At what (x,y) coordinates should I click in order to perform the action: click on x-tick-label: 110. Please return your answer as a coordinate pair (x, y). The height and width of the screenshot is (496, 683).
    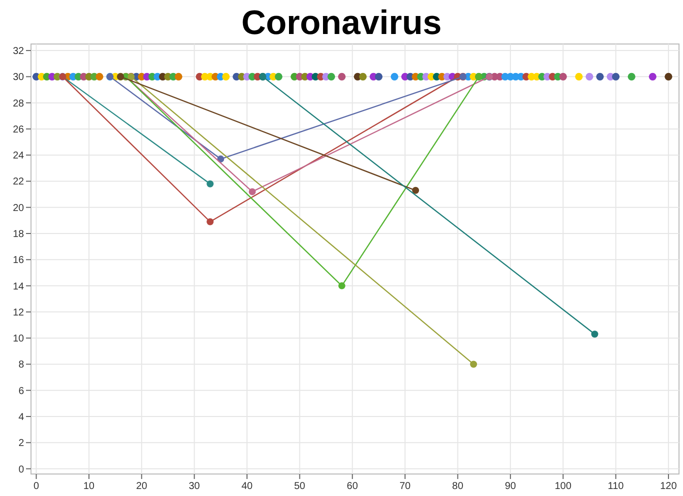
    Looking at the image, I should click on (616, 486).